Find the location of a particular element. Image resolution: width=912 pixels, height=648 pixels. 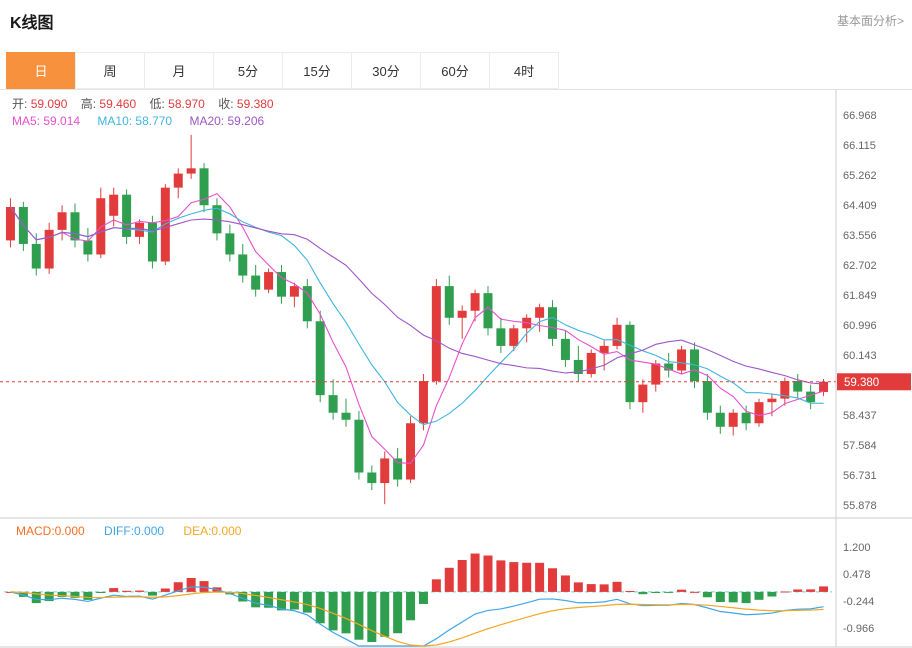

page-title: K线图 is located at coordinates (32, 23).